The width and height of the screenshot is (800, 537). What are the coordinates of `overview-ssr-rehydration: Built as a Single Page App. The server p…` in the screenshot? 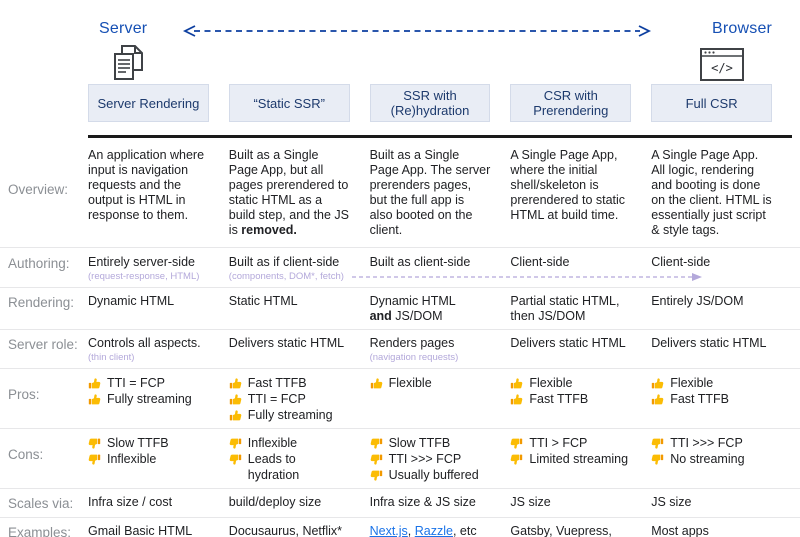 It's located at (430, 192).